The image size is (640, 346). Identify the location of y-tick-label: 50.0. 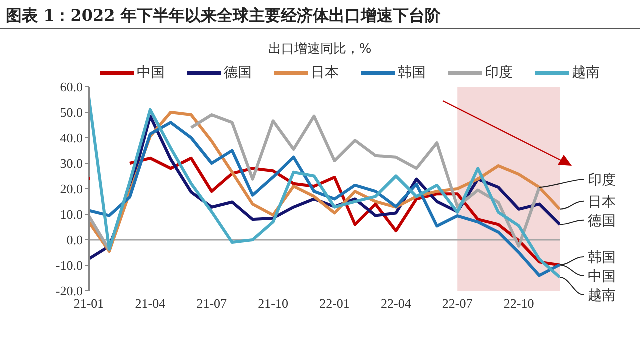
(71, 112).